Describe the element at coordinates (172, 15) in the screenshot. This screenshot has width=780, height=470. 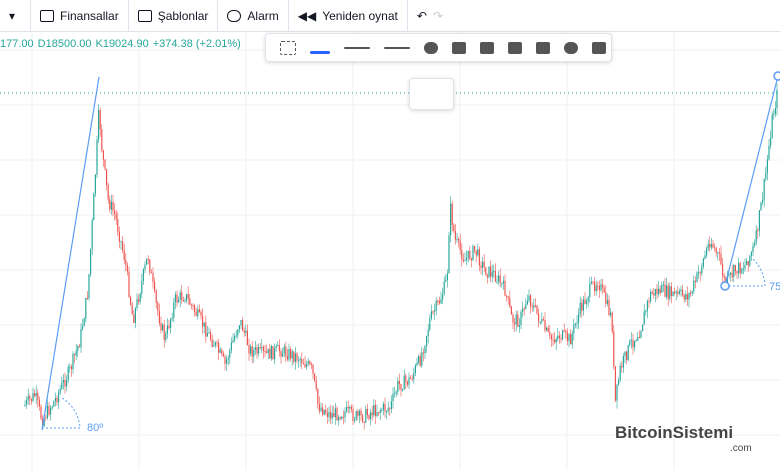
I see `toolbar-item: Şablonlar` at that location.